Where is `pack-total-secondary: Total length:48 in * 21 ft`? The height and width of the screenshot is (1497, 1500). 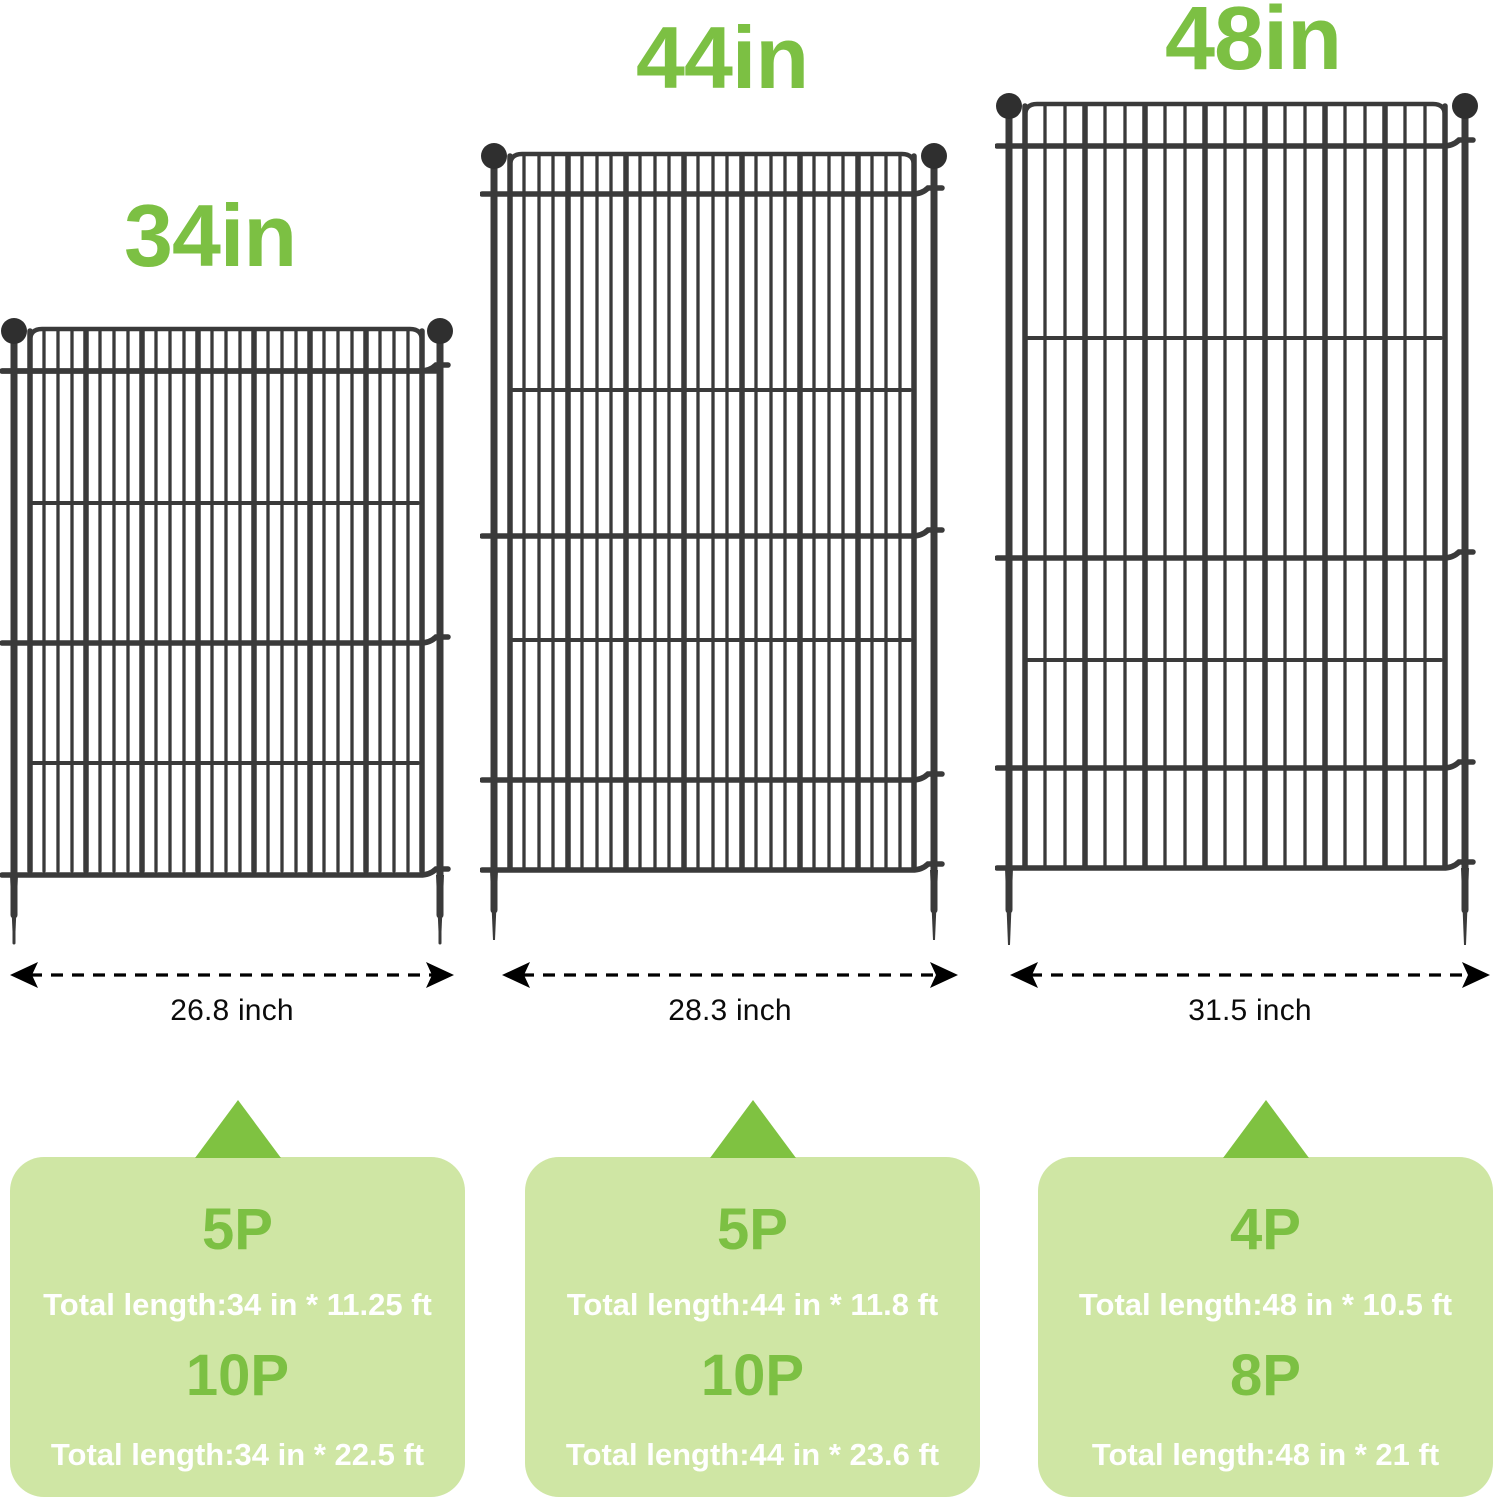 pack-total-secondary: Total length:48 in * 21 ft is located at coordinates (1265, 1454).